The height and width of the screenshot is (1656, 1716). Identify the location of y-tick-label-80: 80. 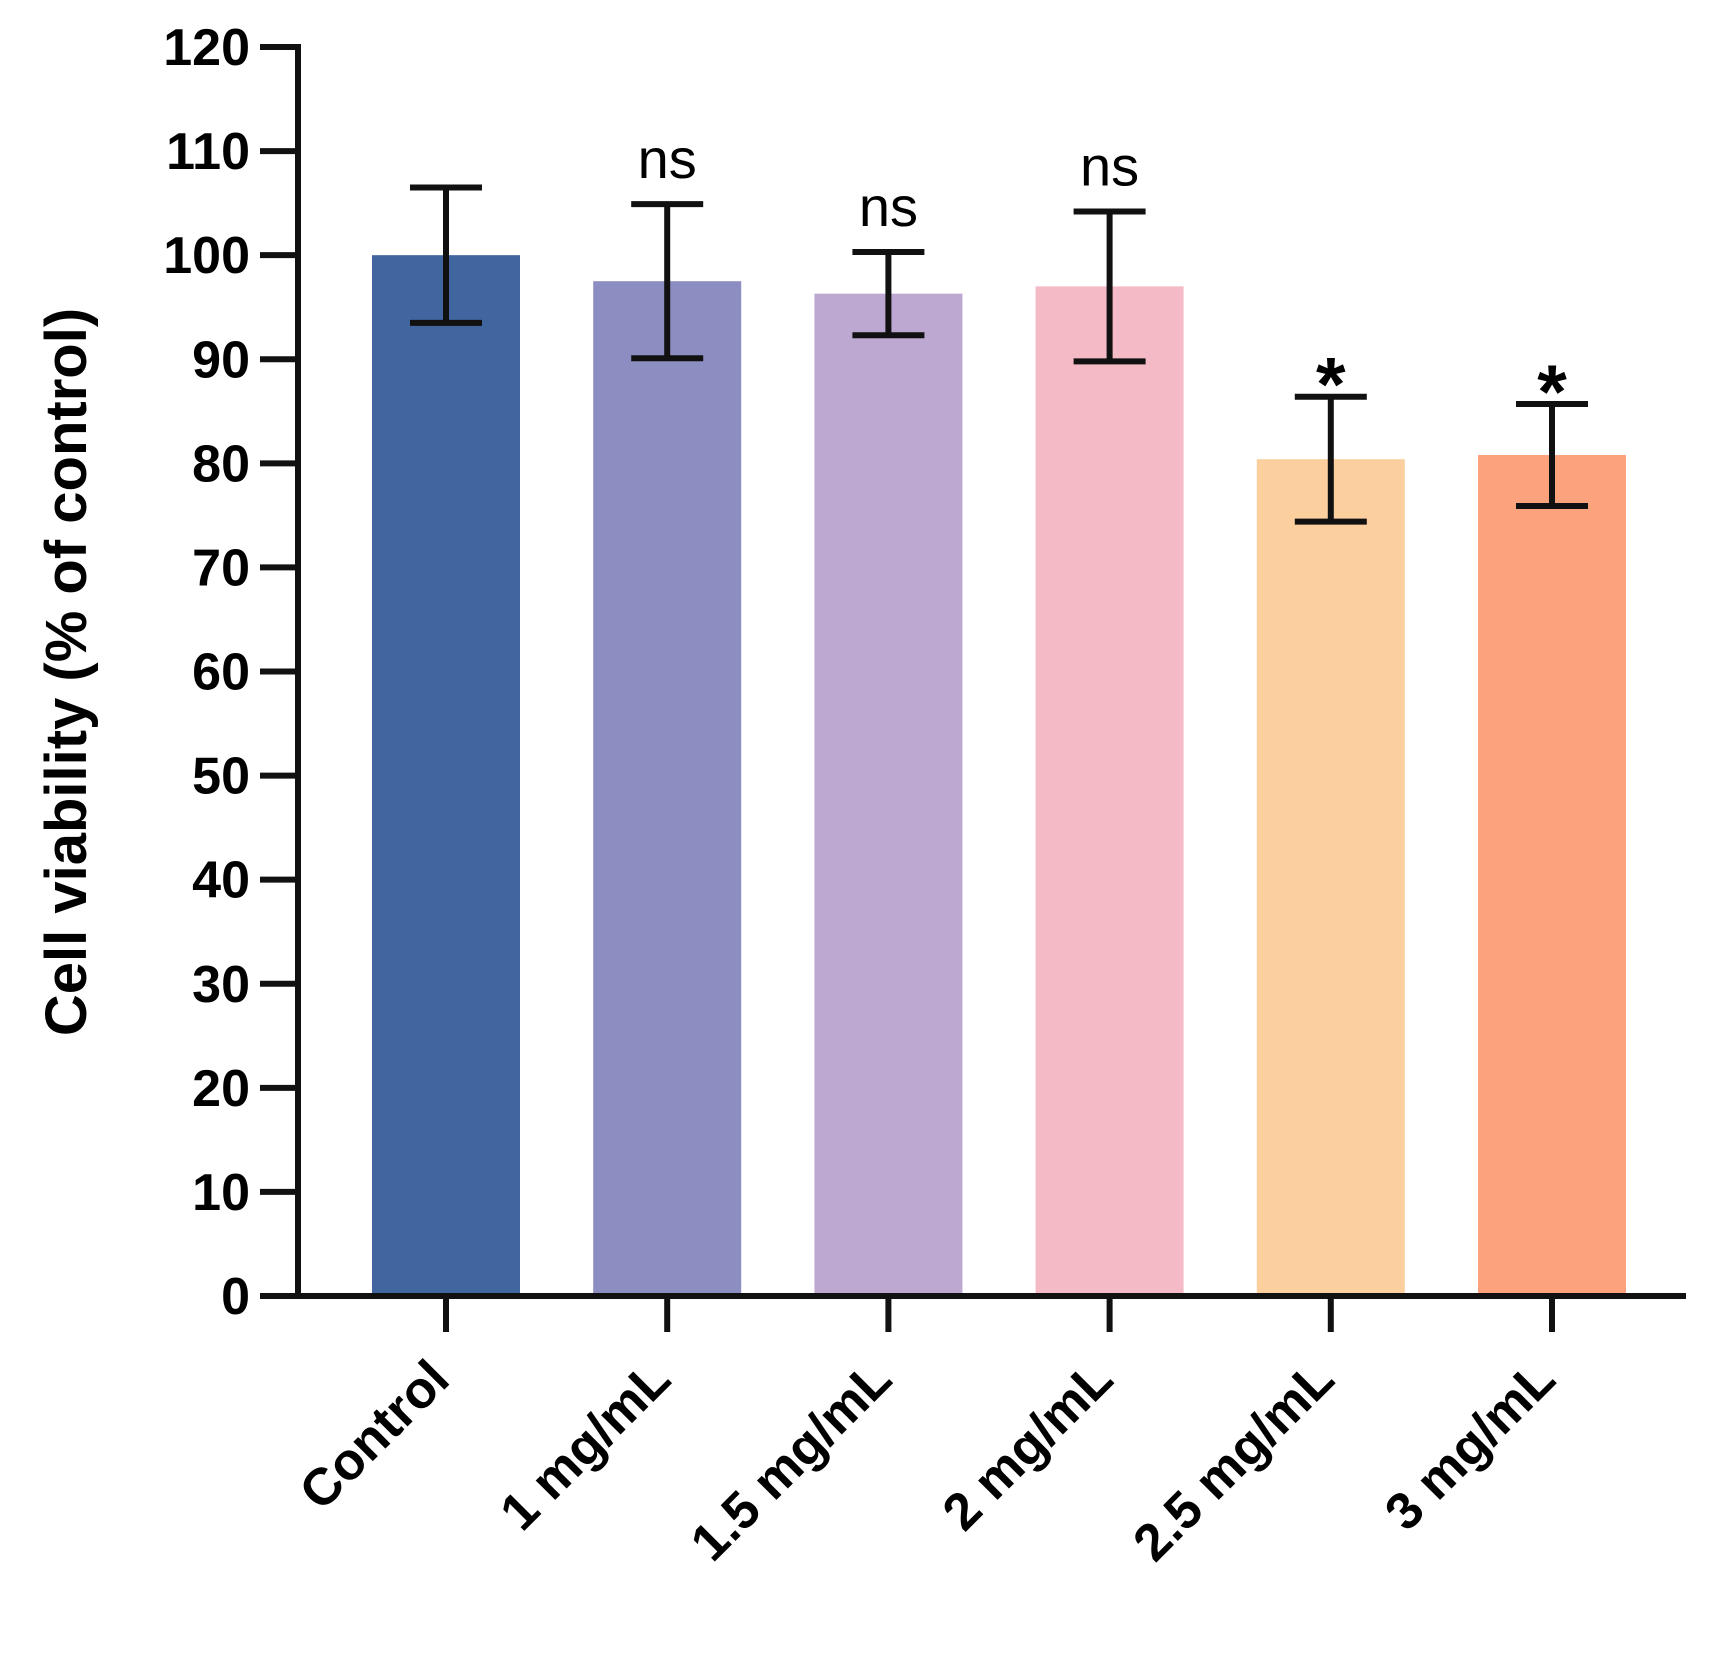
(221, 464).